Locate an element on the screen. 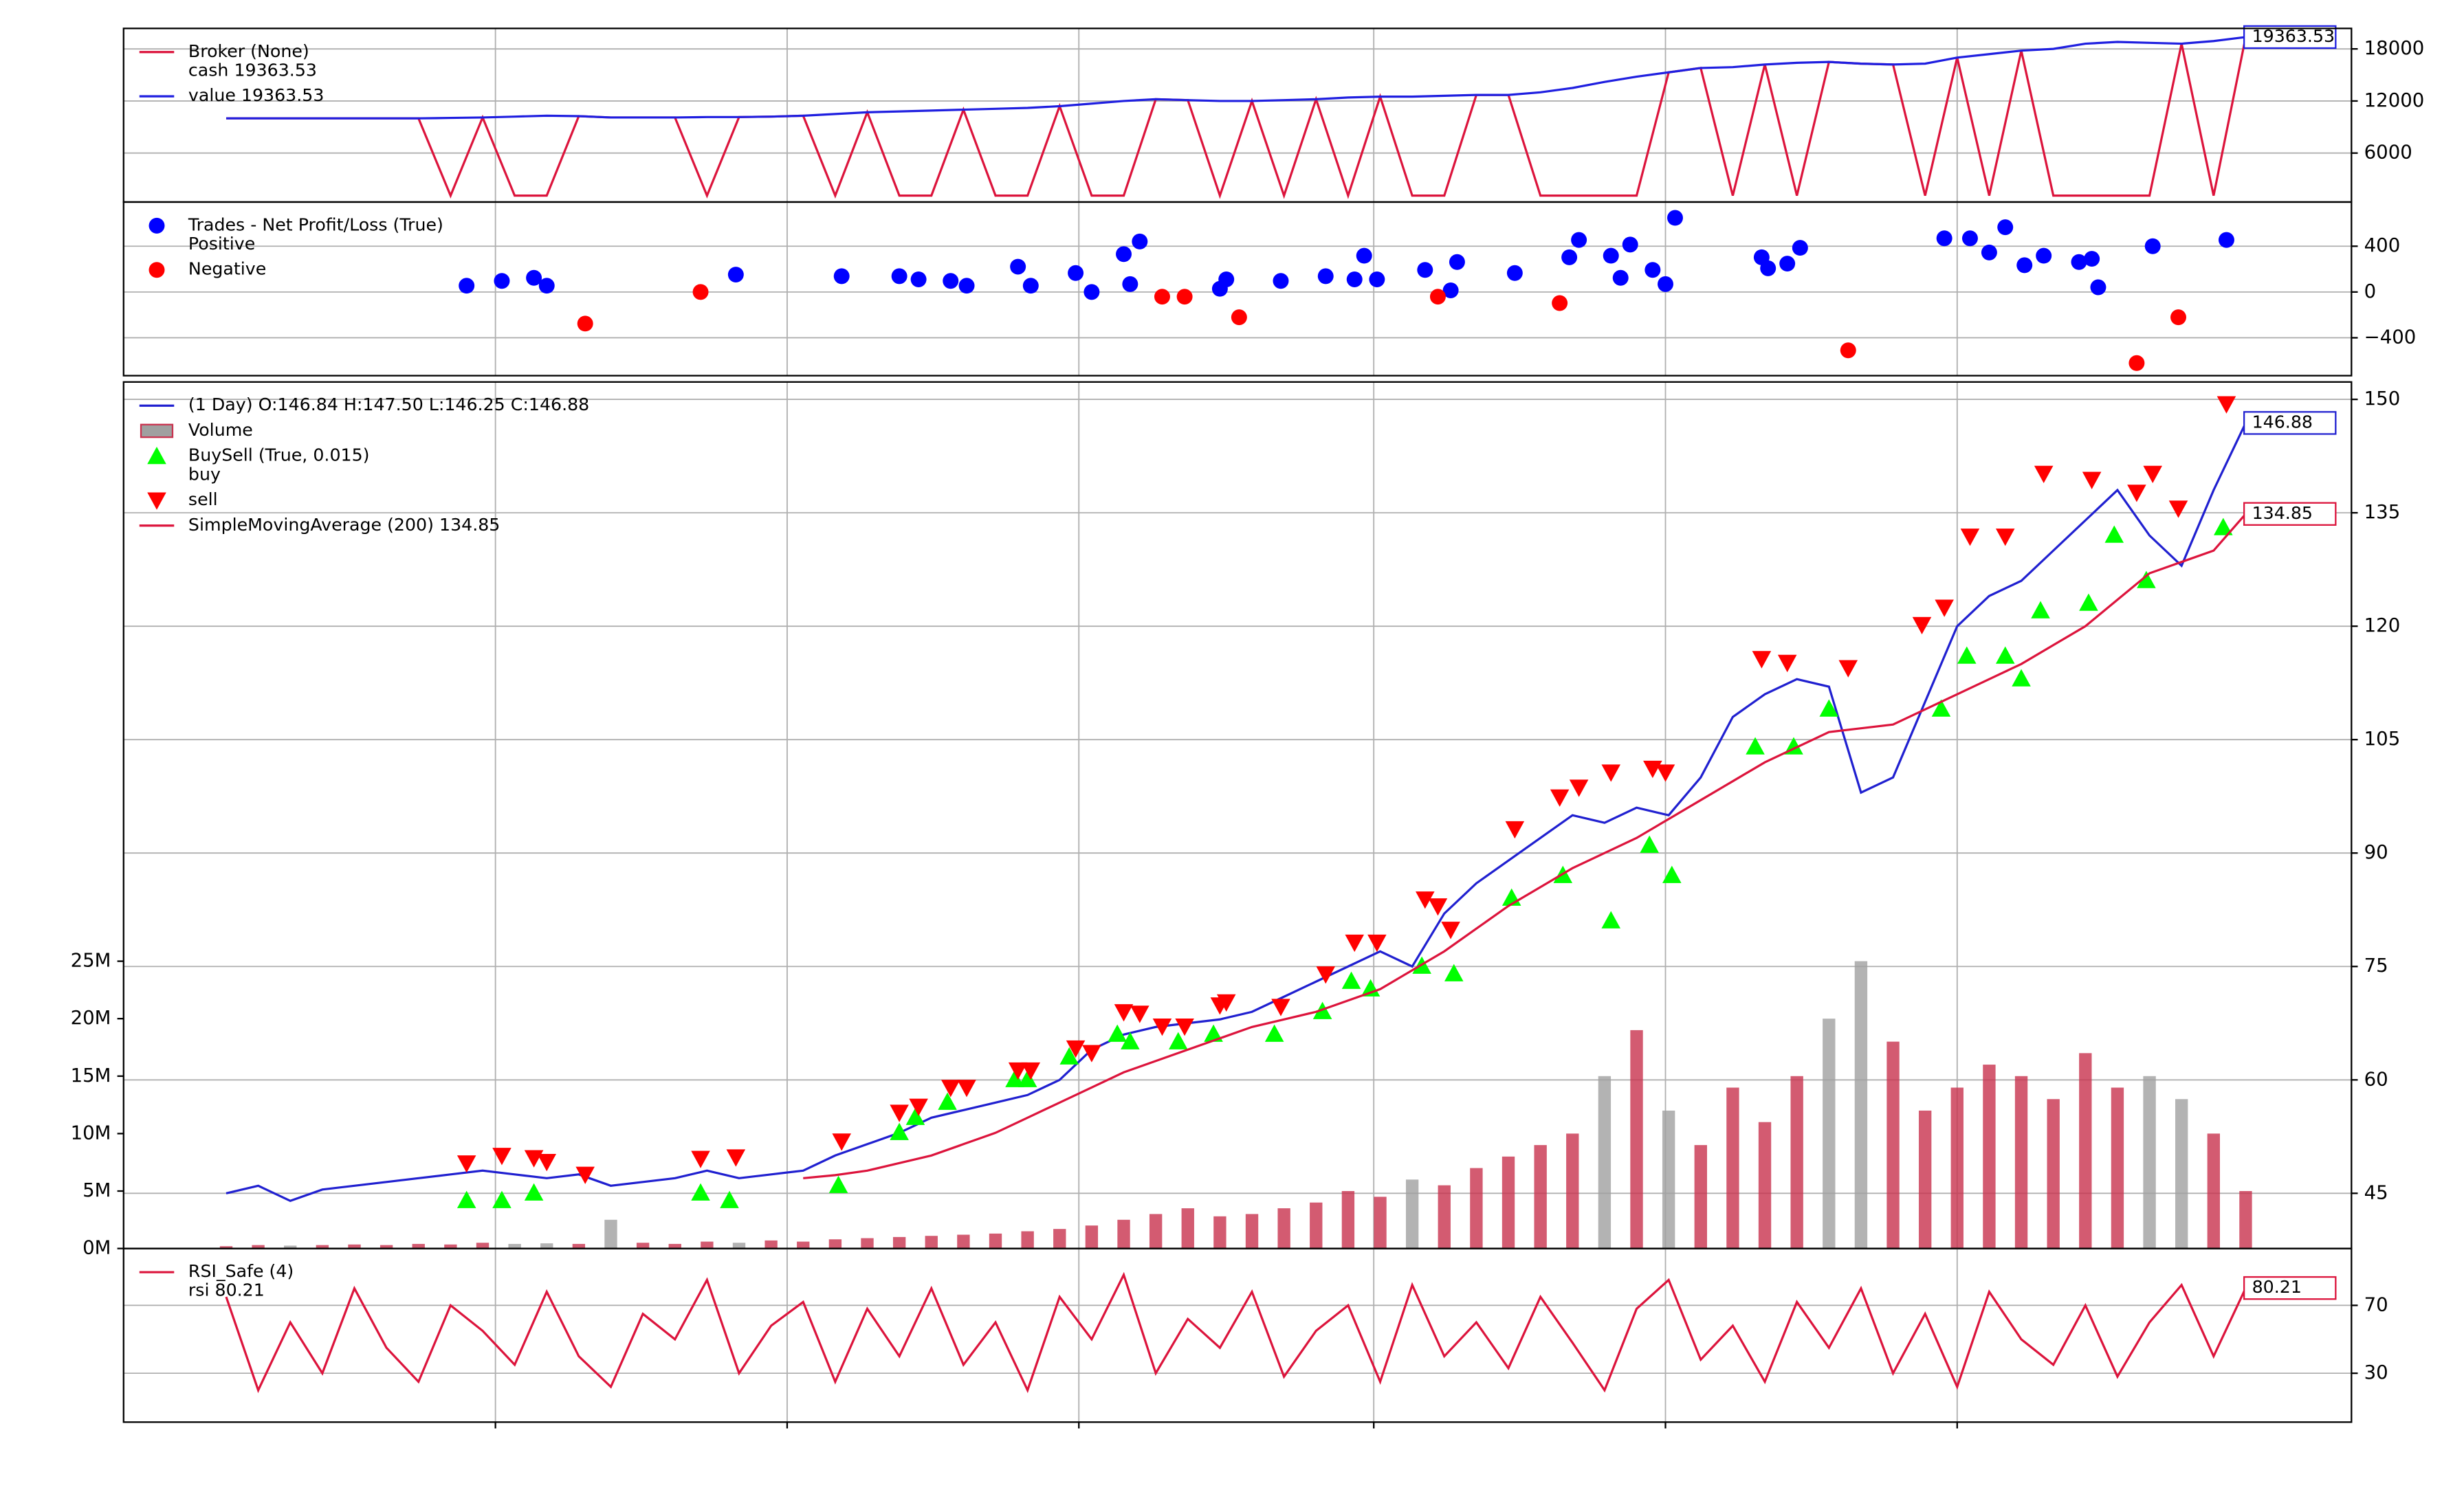 The image size is (2464, 1490). y-tick-label: 6000 is located at coordinates (2388, 153).